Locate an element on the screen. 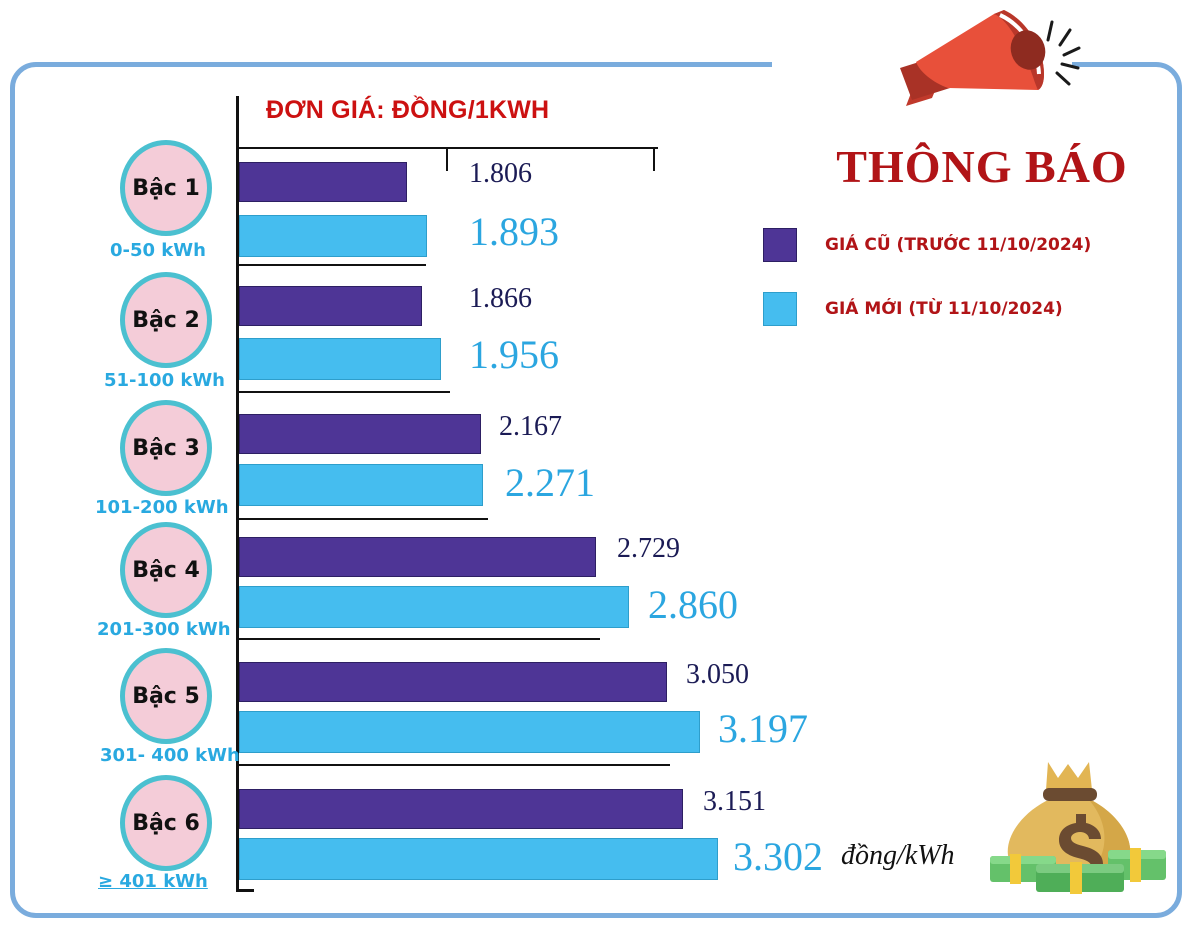  tier-label-4: Bậc 4 is located at coordinates (166, 570).